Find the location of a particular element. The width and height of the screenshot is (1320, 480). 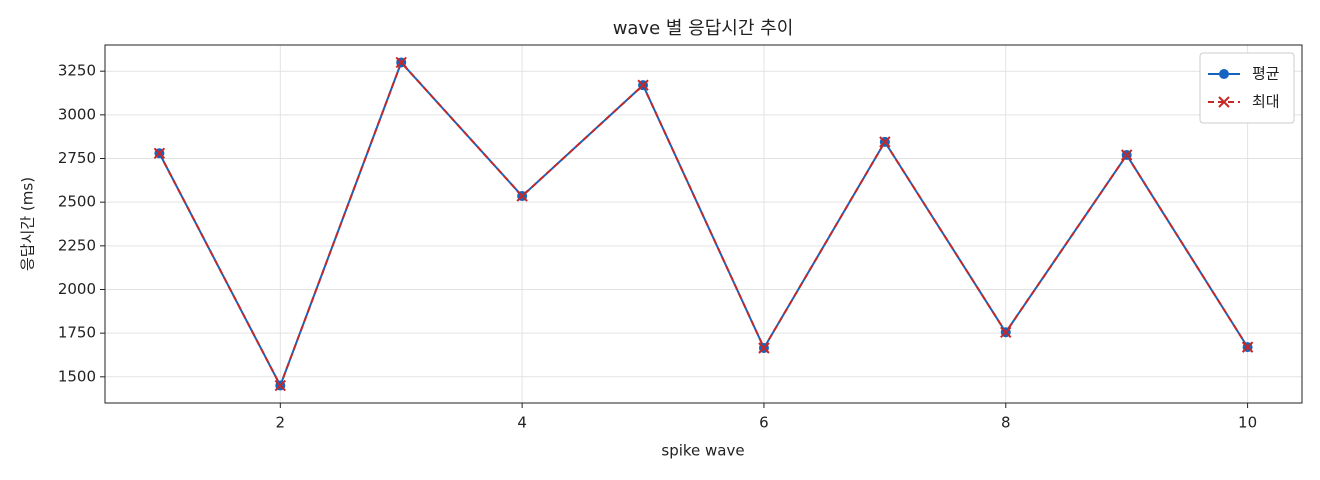

y-tick-label: 1750 is located at coordinates (77, 333).